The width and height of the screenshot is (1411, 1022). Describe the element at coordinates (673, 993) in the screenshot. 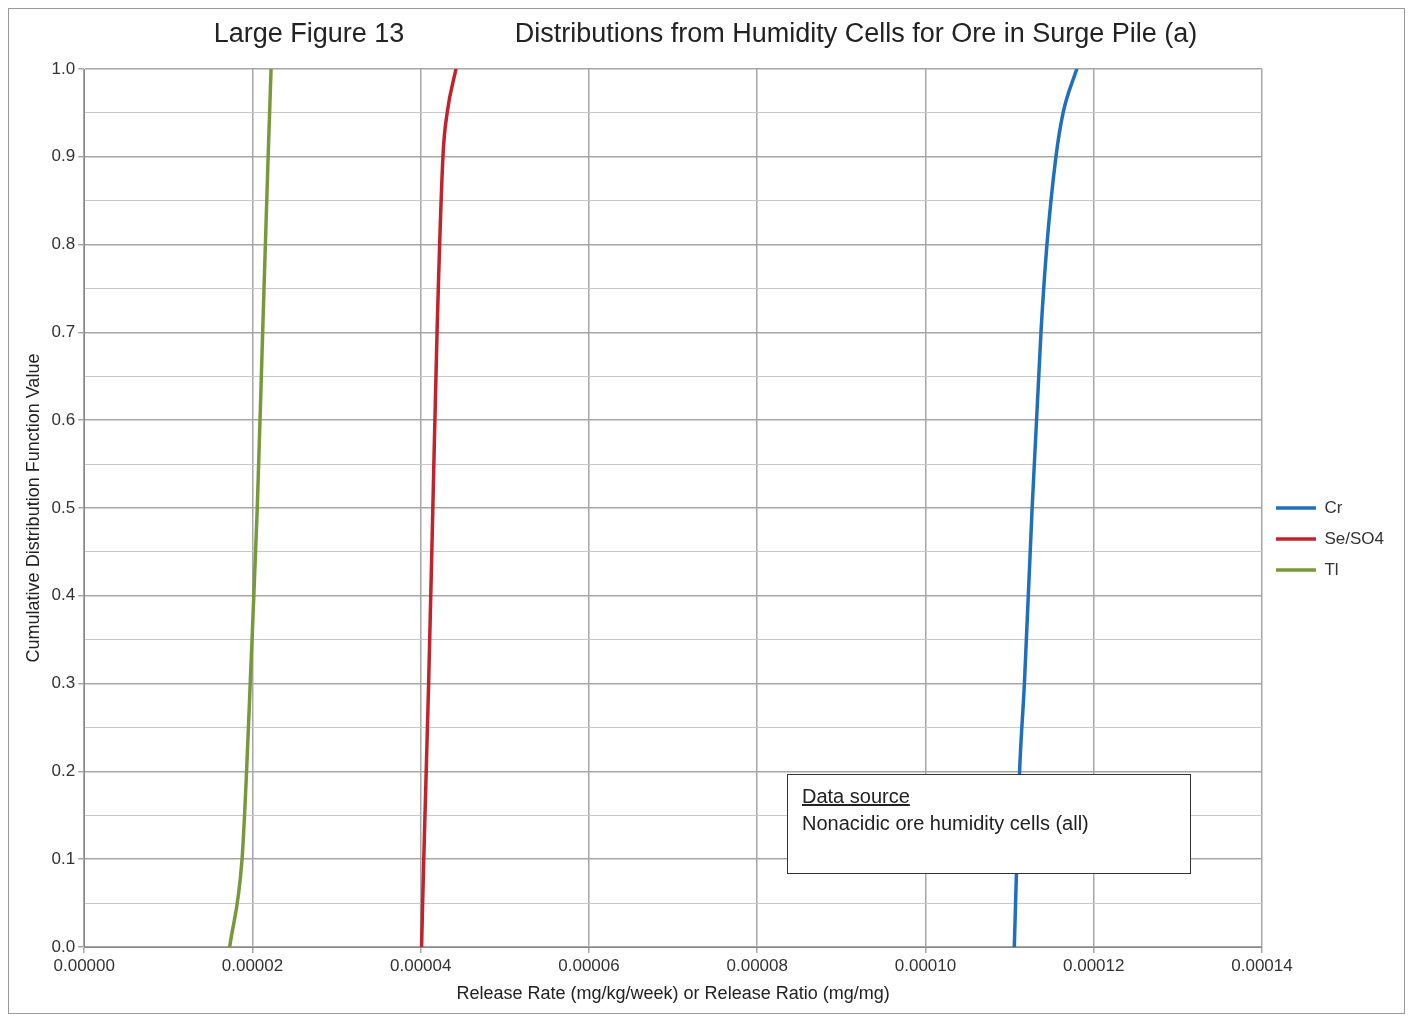

I see `x-axis-title: Release Rate (mg/kg/week) or Release Ratio (mg/mg)` at that location.